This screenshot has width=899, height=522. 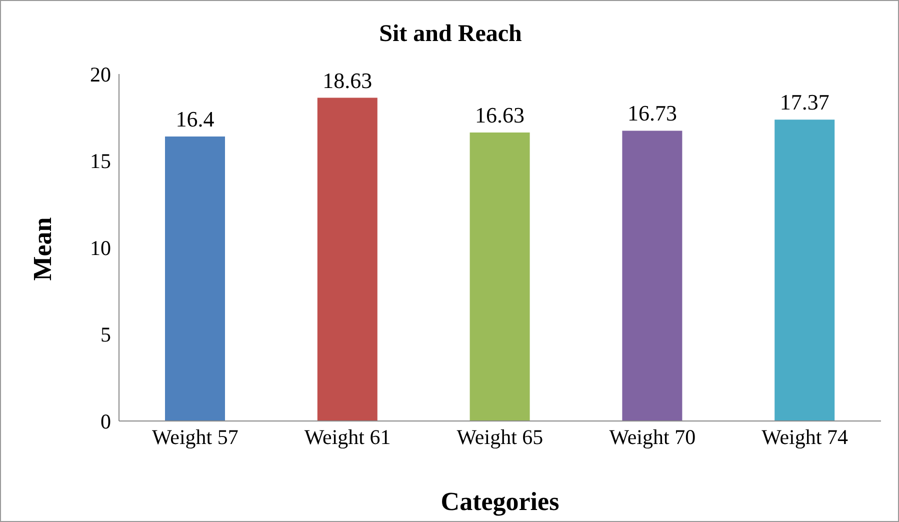 What do you see at coordinates (450, 34) in the screenshot?
I see `chart-title: Sit and Reach` at bounding box center [450, 34].